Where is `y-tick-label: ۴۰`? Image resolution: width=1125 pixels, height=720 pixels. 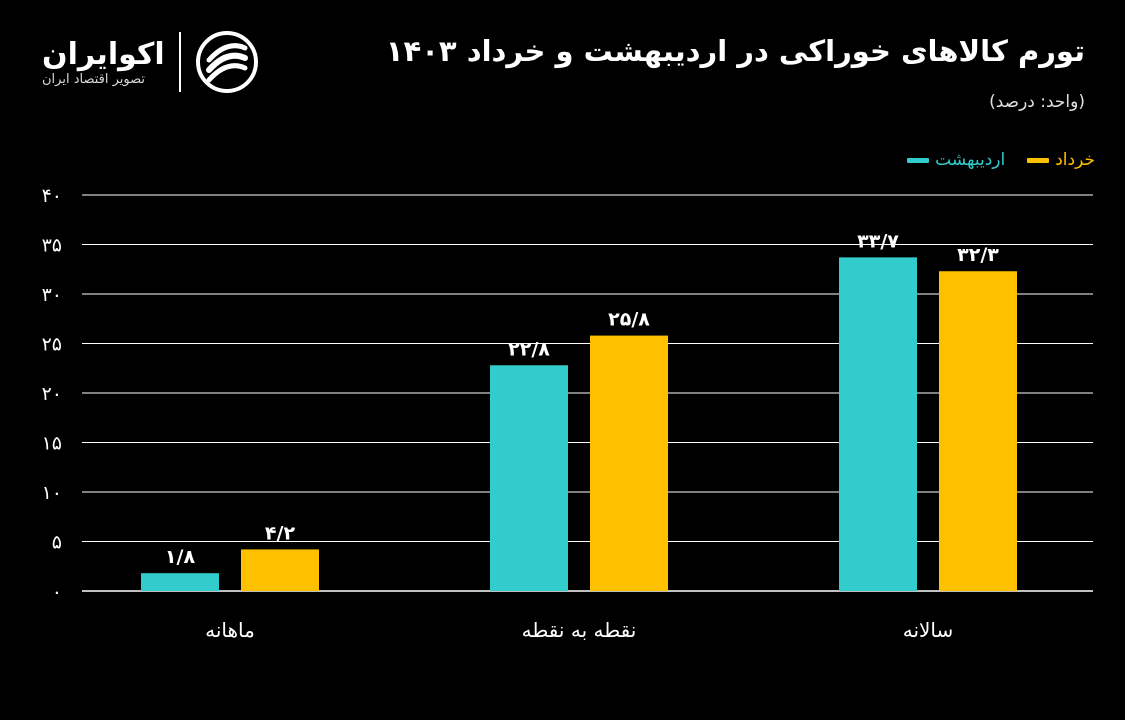 y-tick-label: ۴۰ is located at coordinates (52, 196).